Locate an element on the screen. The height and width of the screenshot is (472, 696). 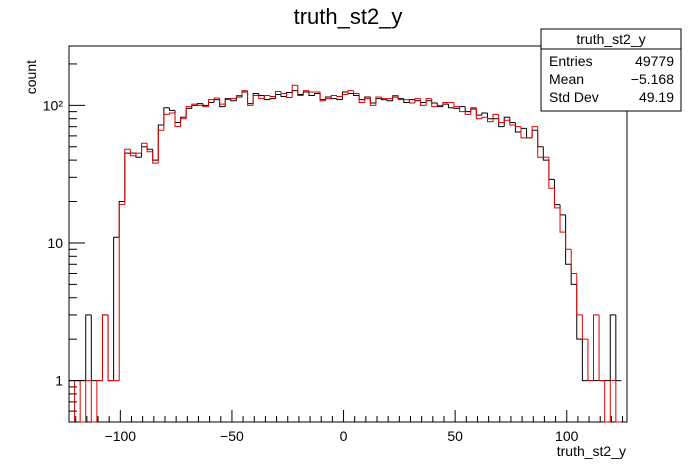
chart-title: truth_st2_y is located at coordinates (348, 16).